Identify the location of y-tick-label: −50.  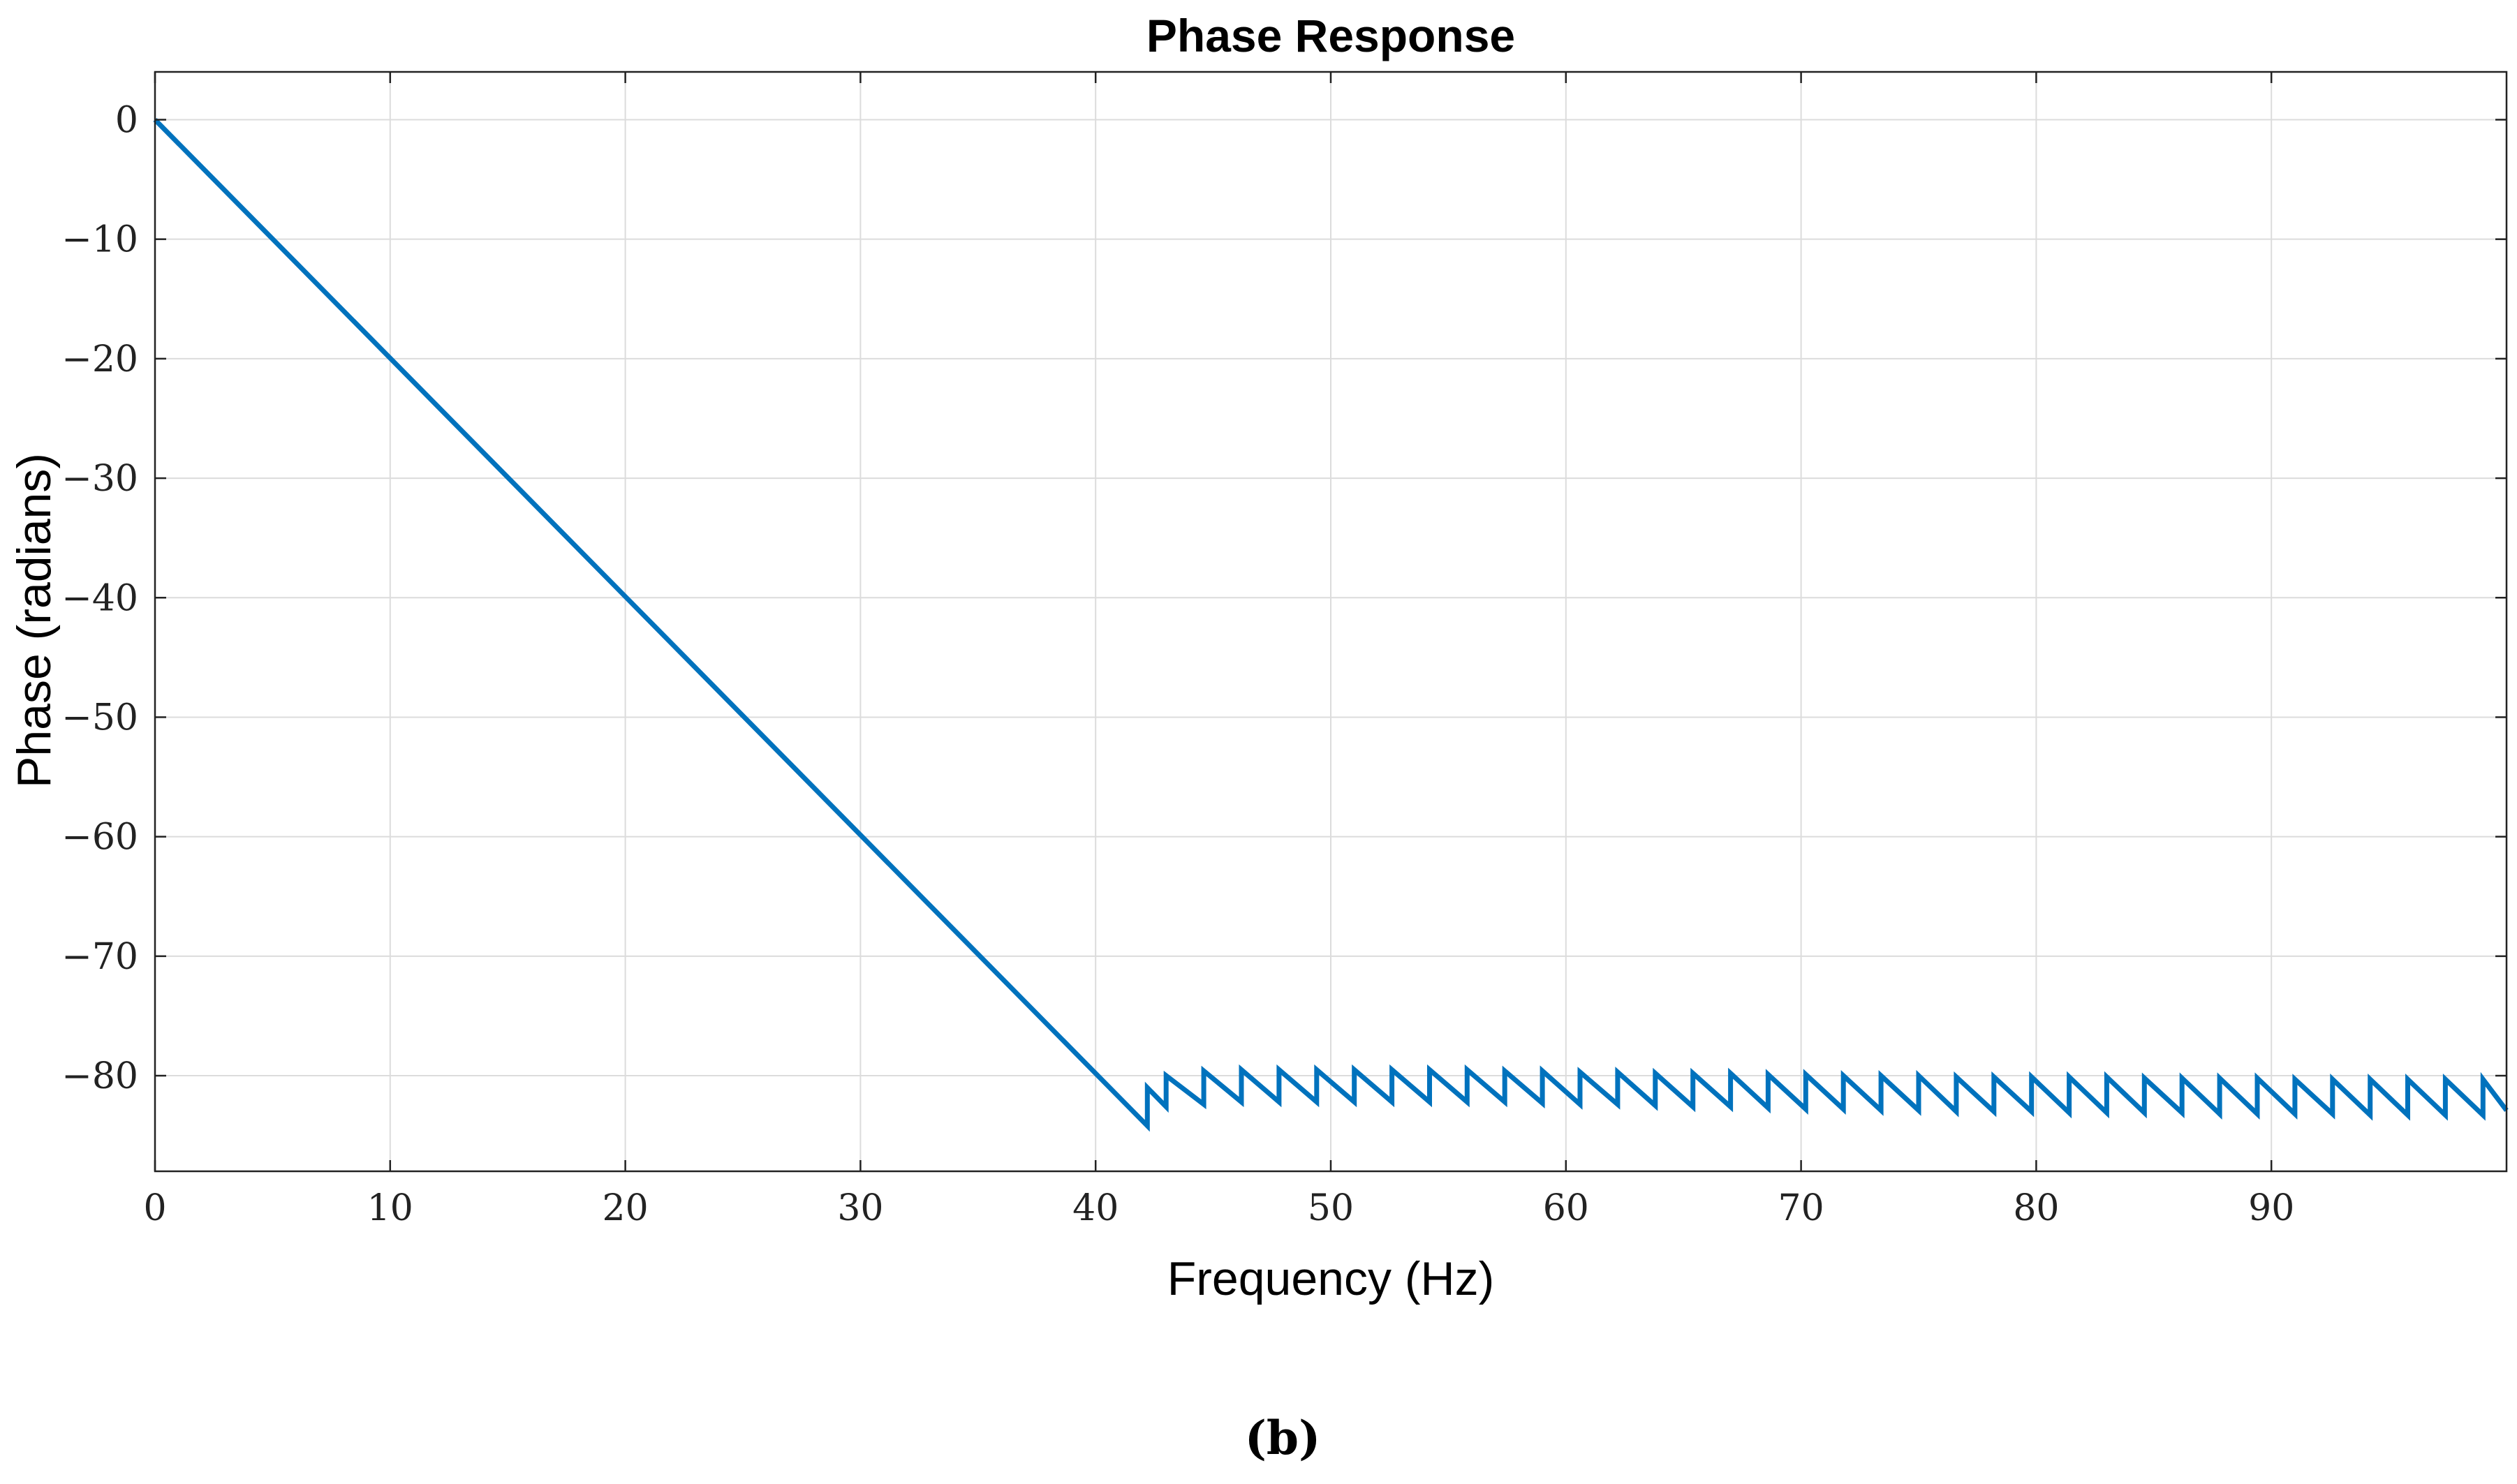
(99, 718).